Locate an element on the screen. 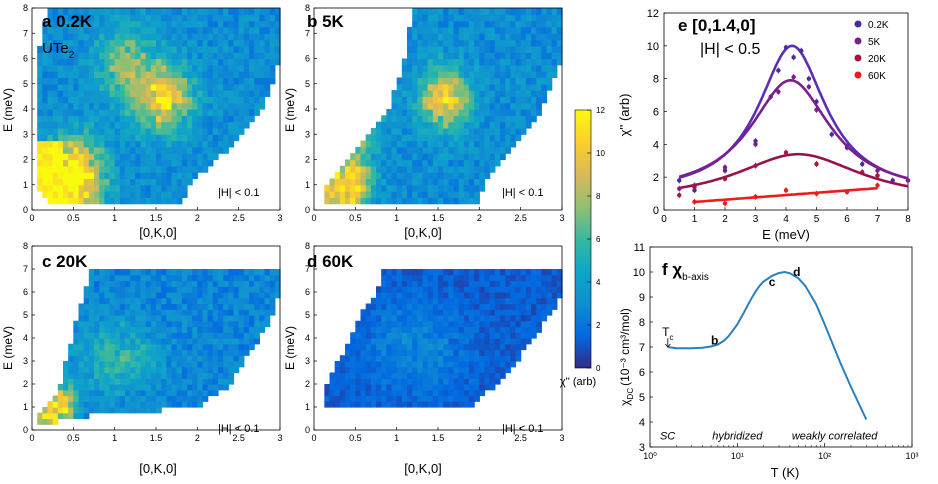 The width and height of the screenshot is (938, 484). data-point-60K is located at coordinates (755, 197).